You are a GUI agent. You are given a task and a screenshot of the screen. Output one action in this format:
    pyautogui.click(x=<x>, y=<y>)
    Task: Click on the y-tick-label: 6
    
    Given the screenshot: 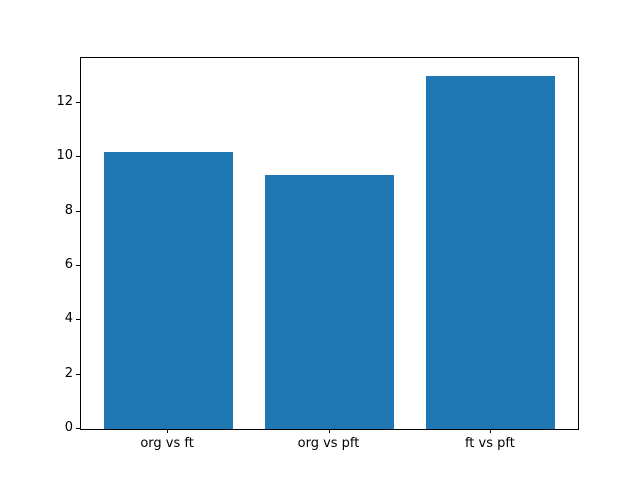 What is the action you would take?
    pyautogui.click(x=68, y=264)
    